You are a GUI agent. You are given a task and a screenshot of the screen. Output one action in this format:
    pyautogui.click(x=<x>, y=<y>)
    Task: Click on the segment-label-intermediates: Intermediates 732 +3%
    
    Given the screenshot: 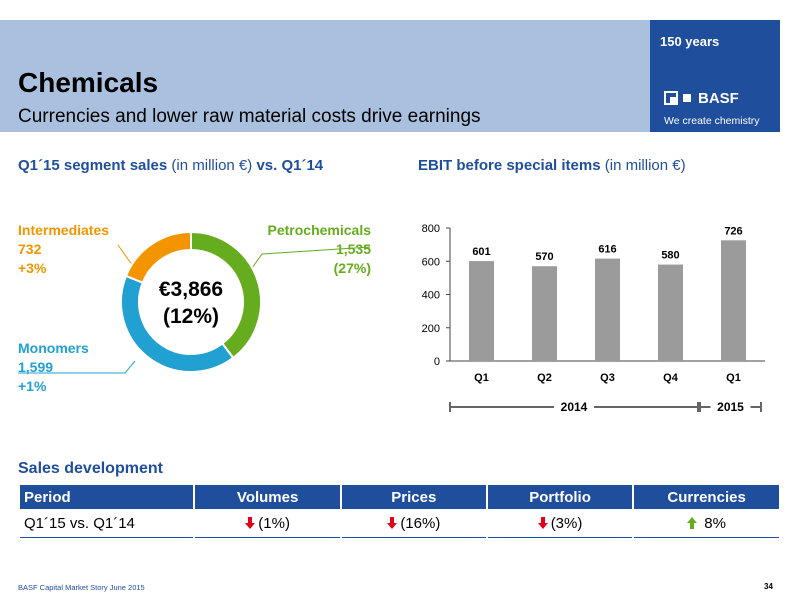 What is the action you would take?
    pyautogui.click(x=63, y=249)
    